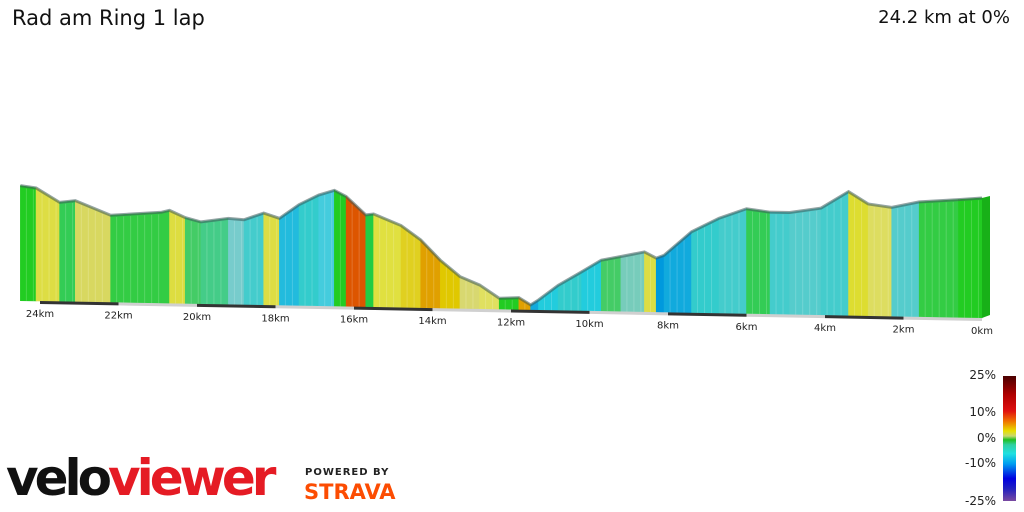 The image size is (1024, 512). I want to click on distance-summary: 24.2 km at 0%, so click(944, 17).